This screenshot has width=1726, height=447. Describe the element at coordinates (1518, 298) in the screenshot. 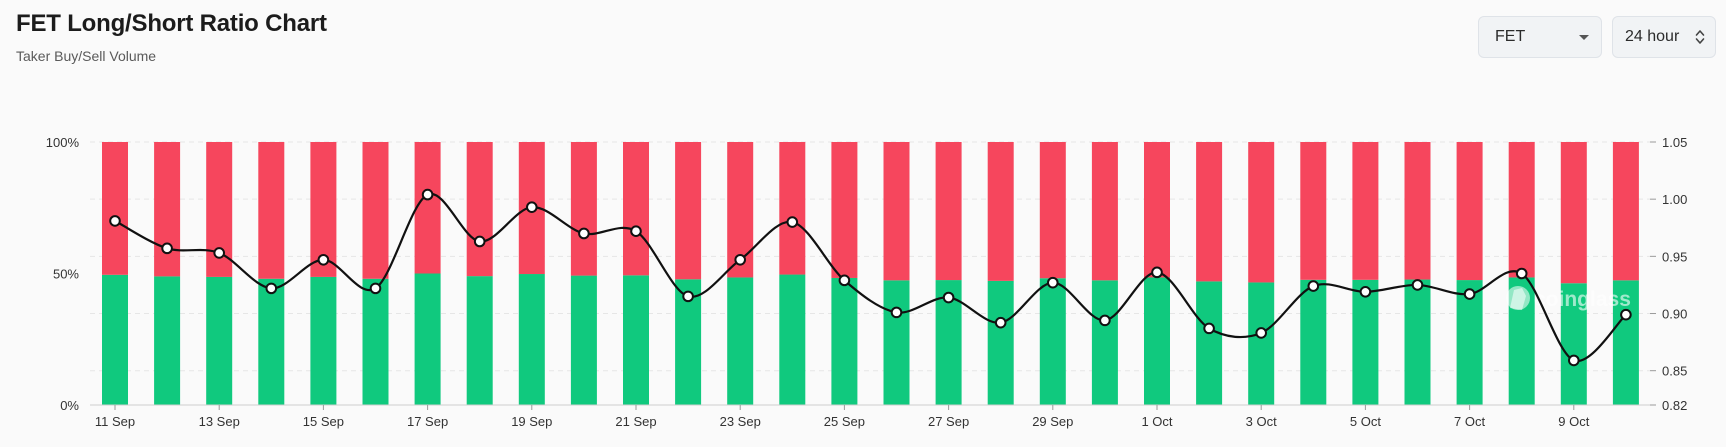

I see `coinglass-logo-icon` at that location.